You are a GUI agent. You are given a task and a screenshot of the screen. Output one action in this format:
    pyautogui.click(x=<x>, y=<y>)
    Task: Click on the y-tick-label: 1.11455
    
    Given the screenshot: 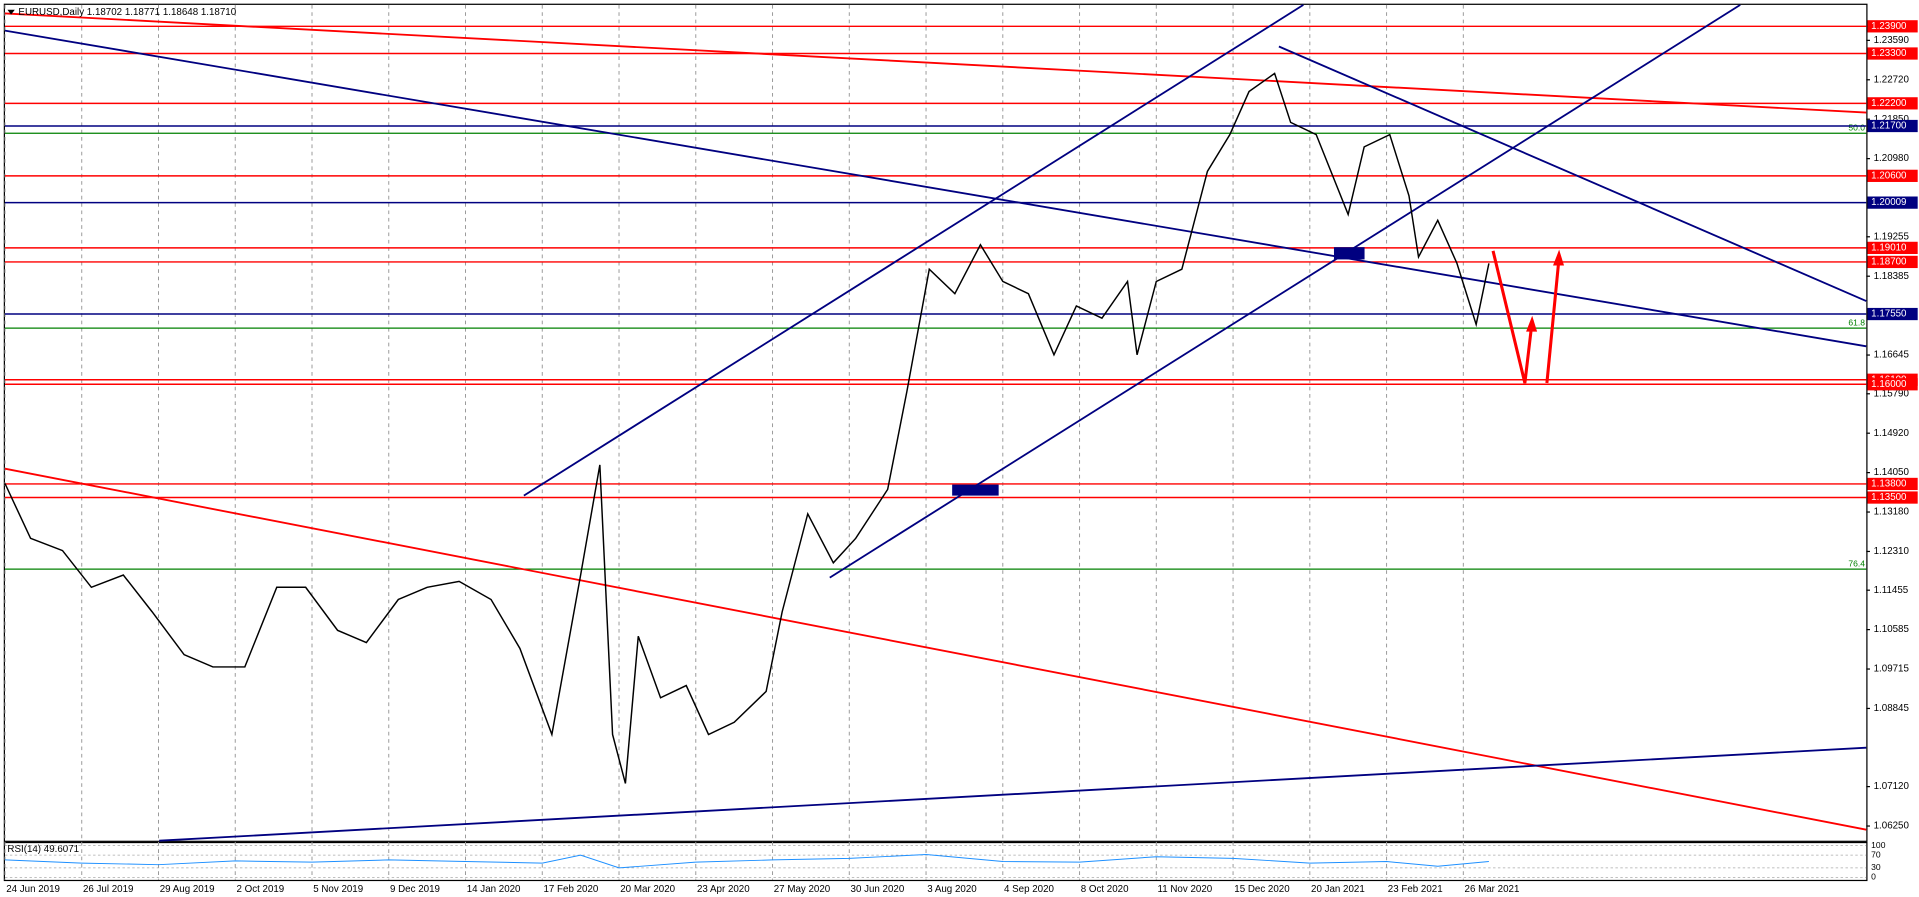 What is the action you would take?
    pyautogui.click(x=1891, y=590)
    